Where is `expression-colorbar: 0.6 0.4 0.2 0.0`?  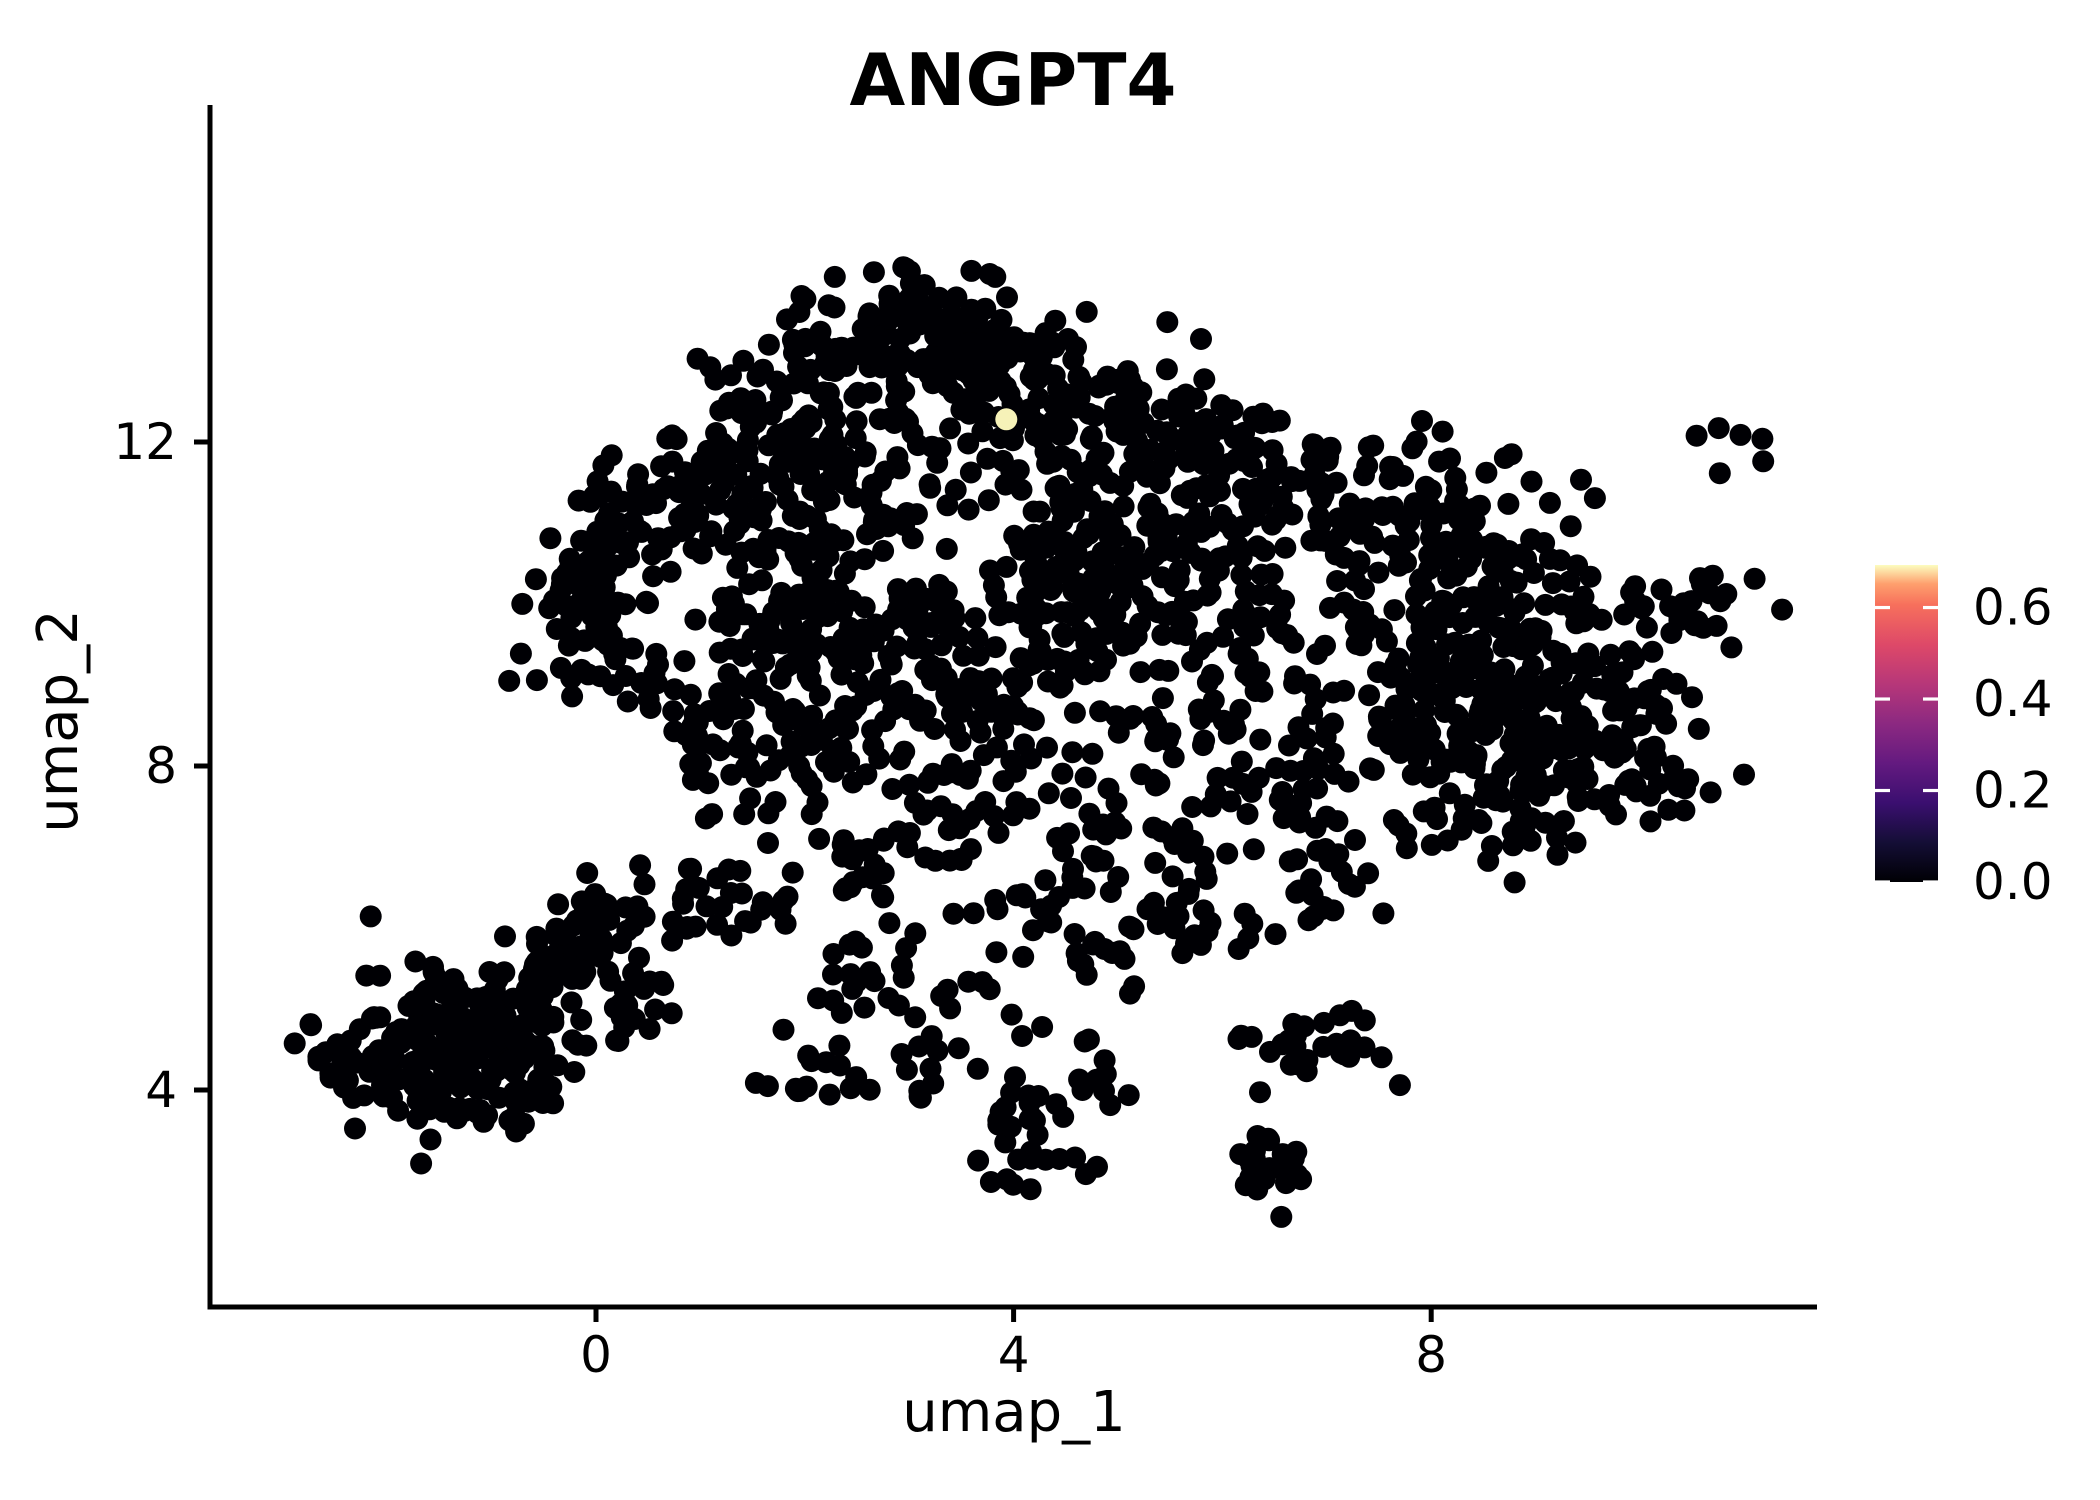
expression-colorbar: 0.6 0.4 0.2 0.0 is located at coordinates (1964, 738).